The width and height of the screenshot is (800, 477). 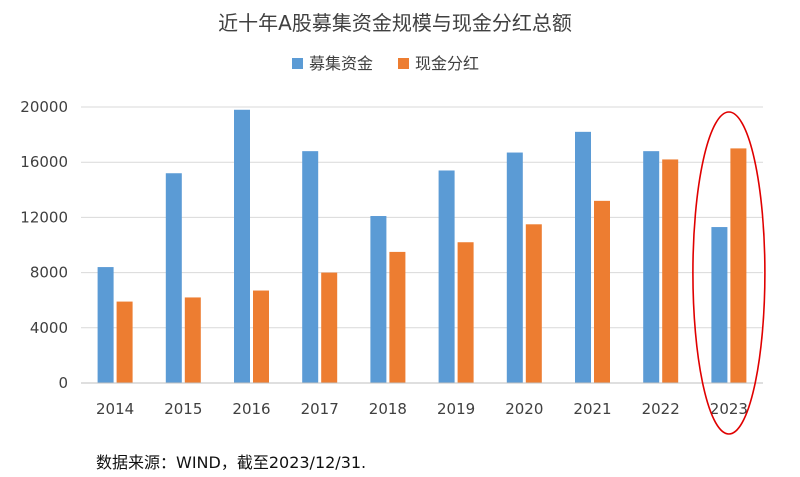 I want to click on bar-dividends-2016, so click(x=261, y=336).